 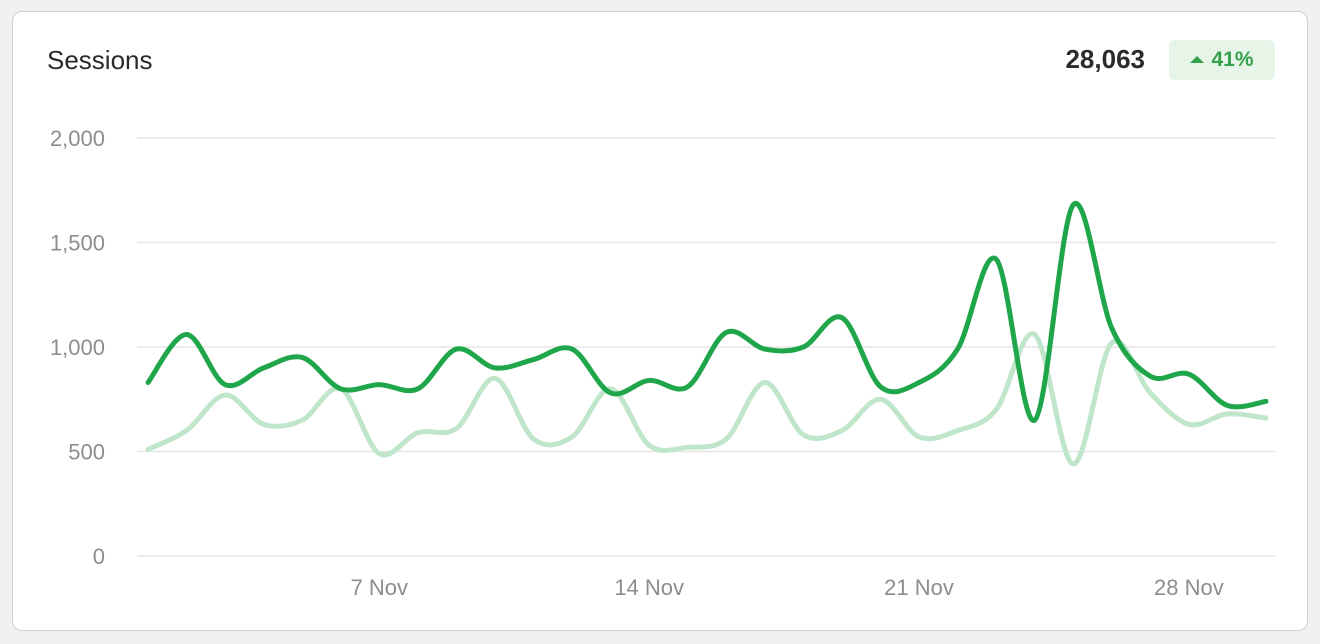 What do you see at coordinates (1232, 59) in the screenshot?
I see `change-percent: 41%` at bounding box center [1232, 59].